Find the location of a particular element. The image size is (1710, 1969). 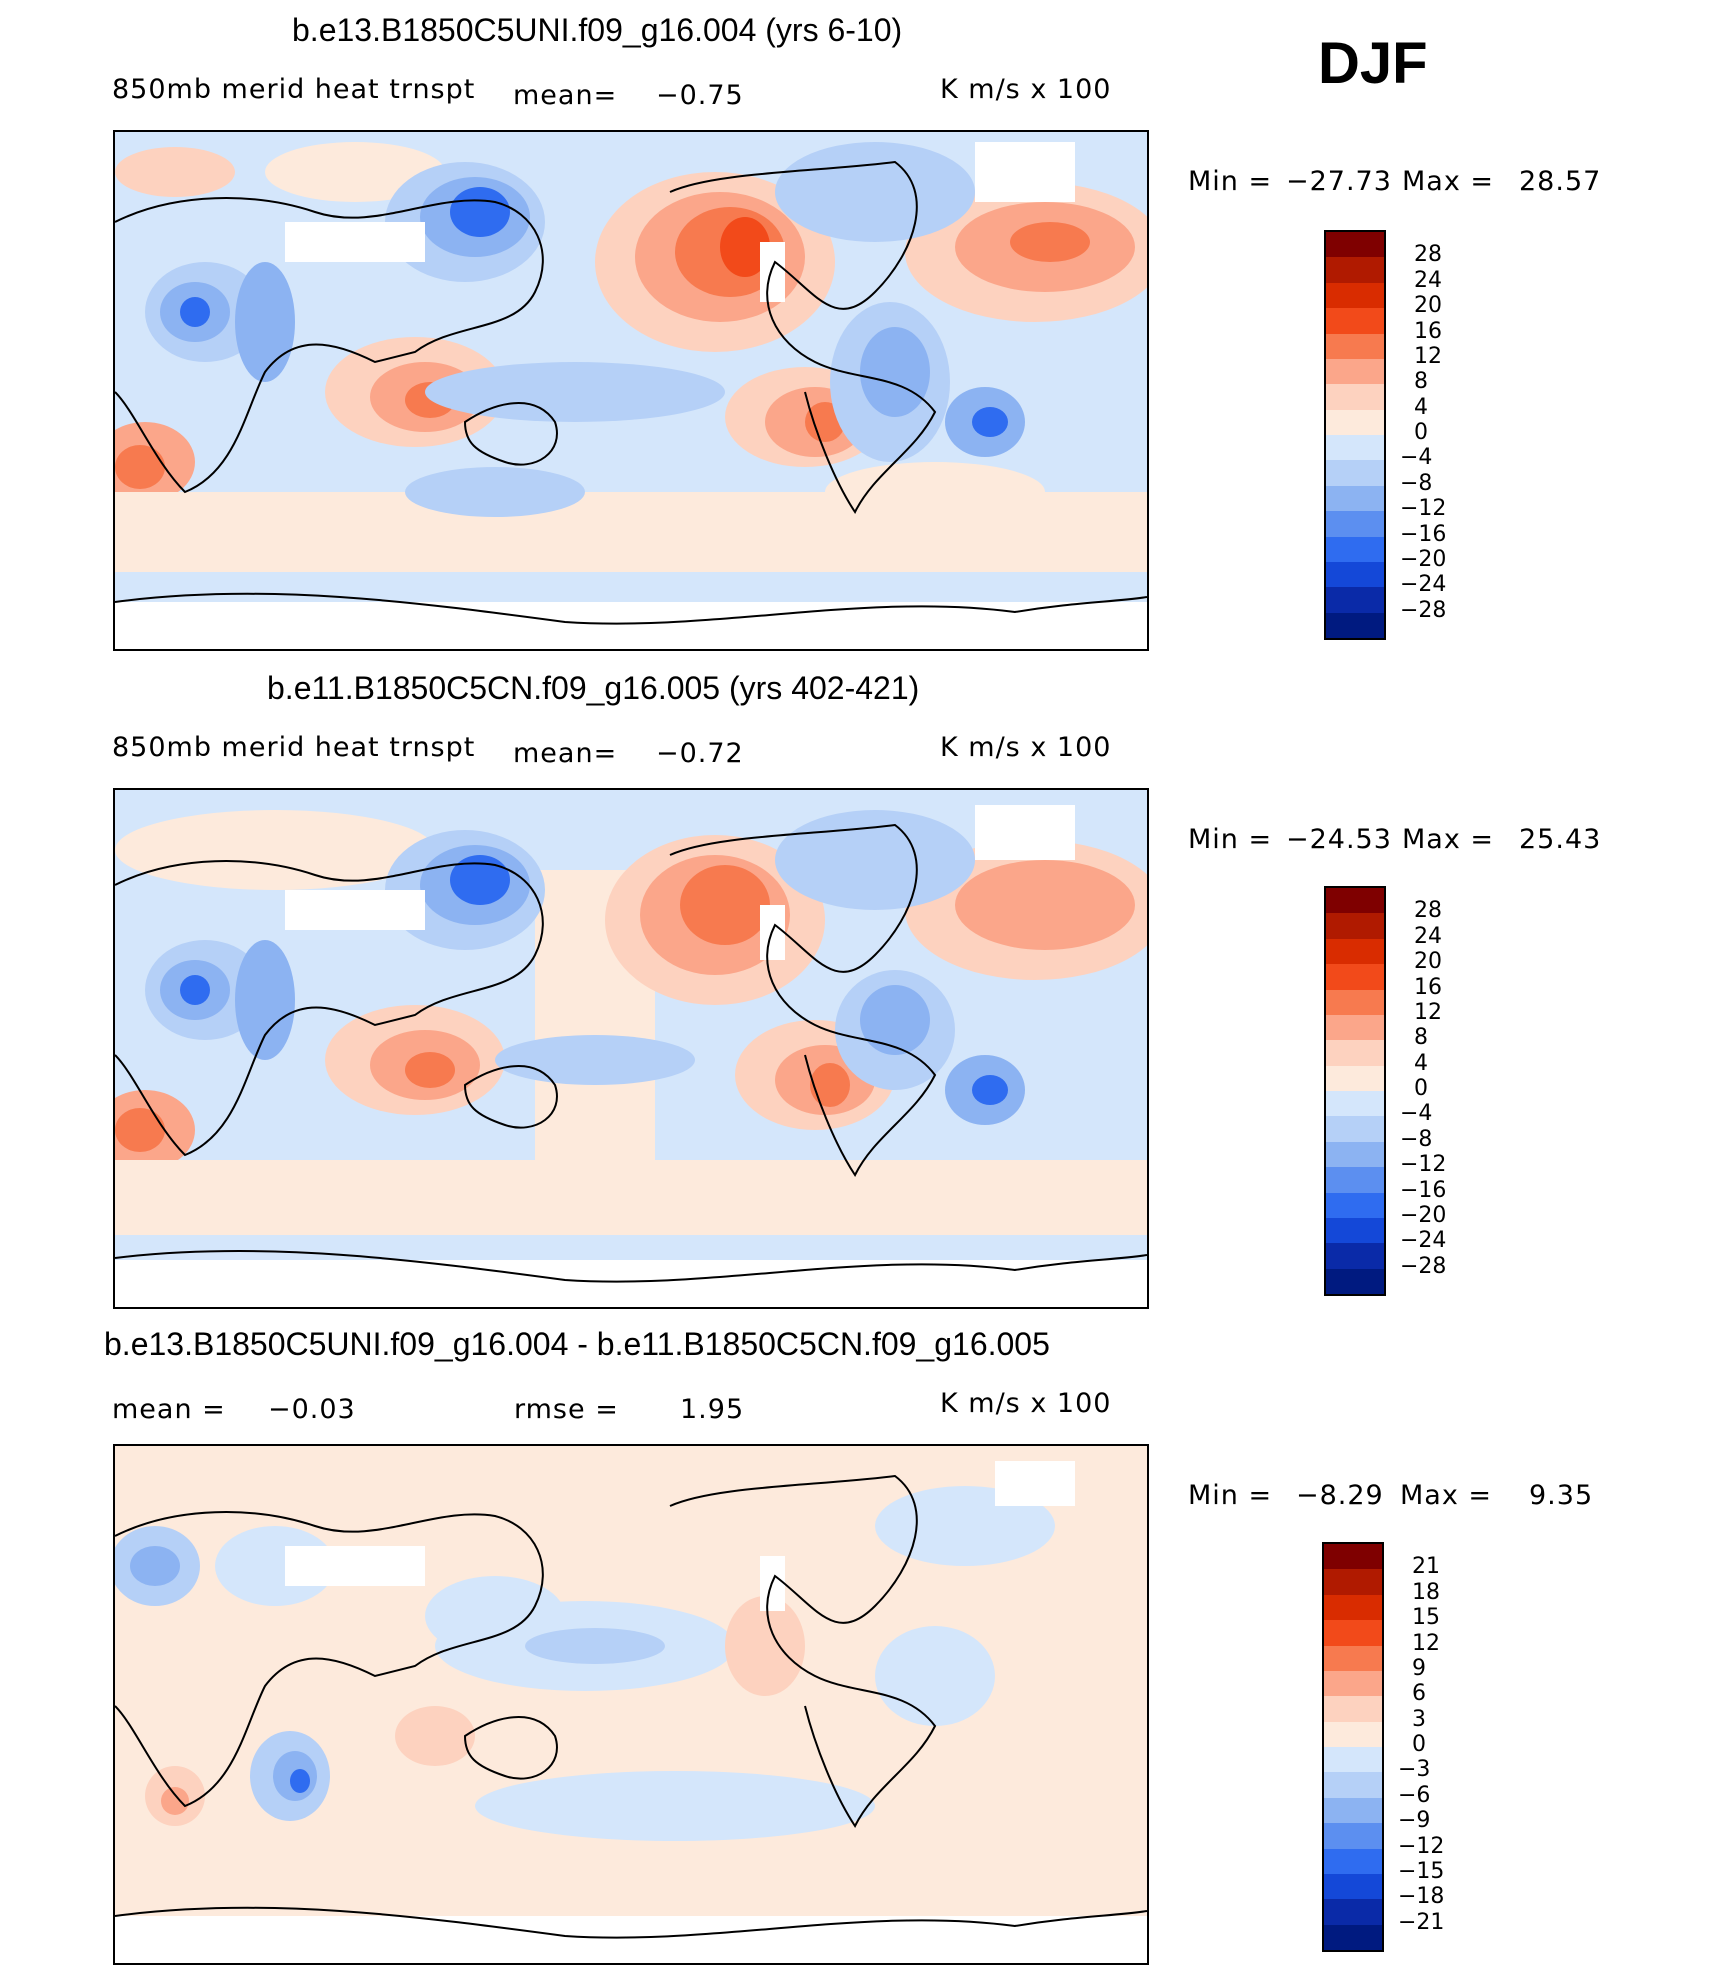

panel3-colorbar is located at coordinates (1353, 1747).